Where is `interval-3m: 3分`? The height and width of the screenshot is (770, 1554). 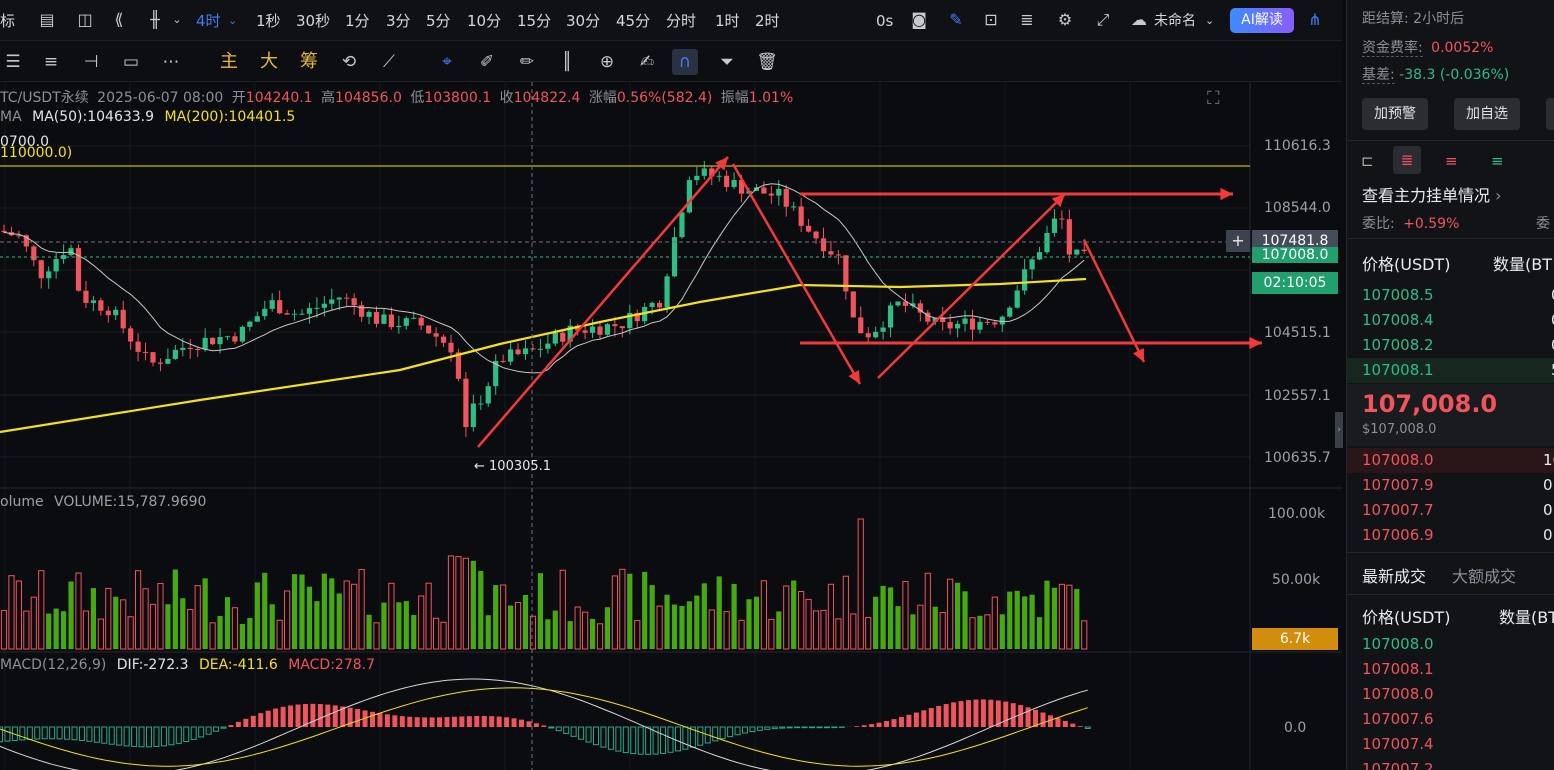
interval-3m: 3分 is located at coordinates (398, 21).